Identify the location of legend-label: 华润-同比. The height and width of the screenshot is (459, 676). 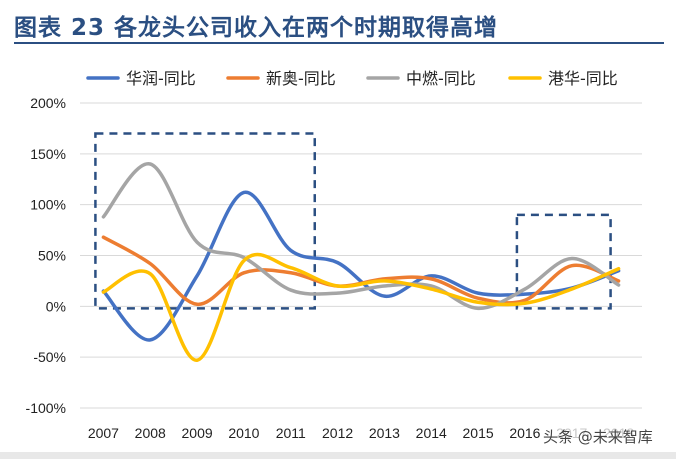
(161, 78).